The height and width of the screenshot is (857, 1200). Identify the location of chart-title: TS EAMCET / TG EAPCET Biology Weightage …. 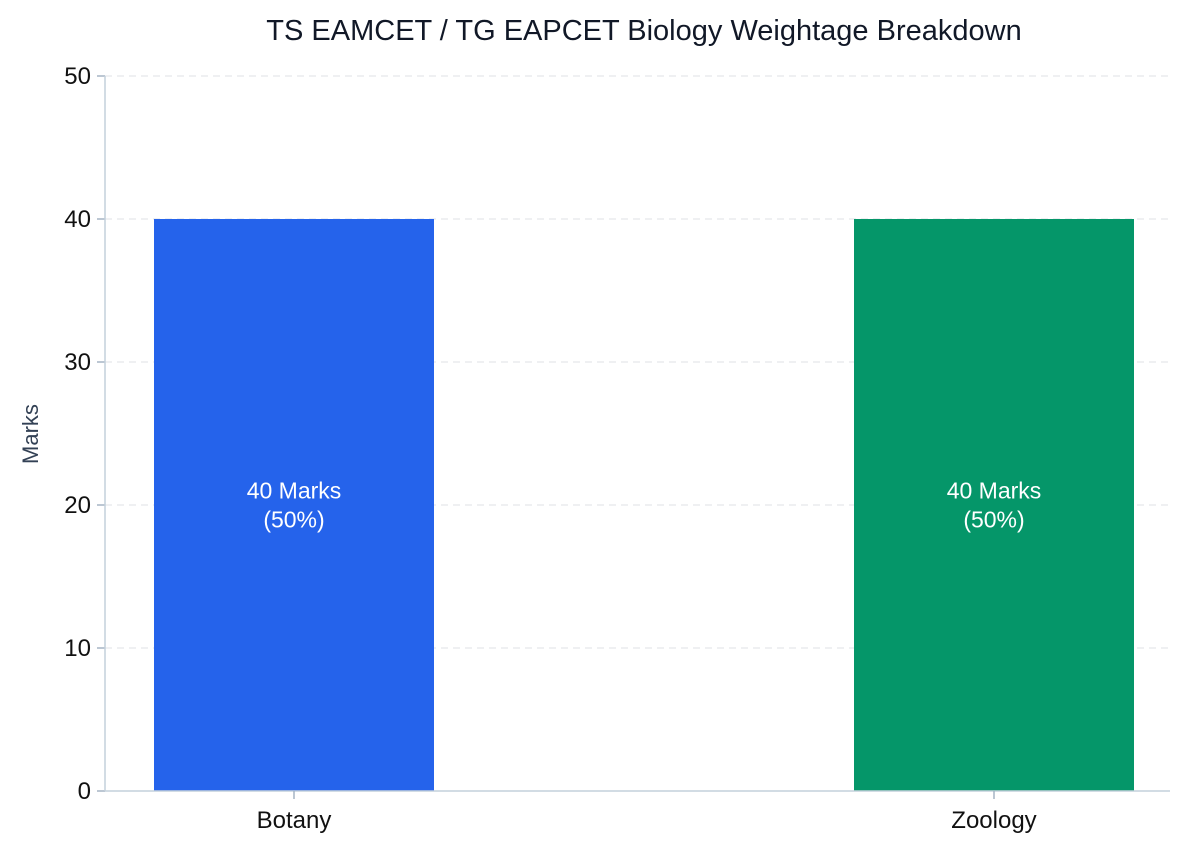
(643, 31).